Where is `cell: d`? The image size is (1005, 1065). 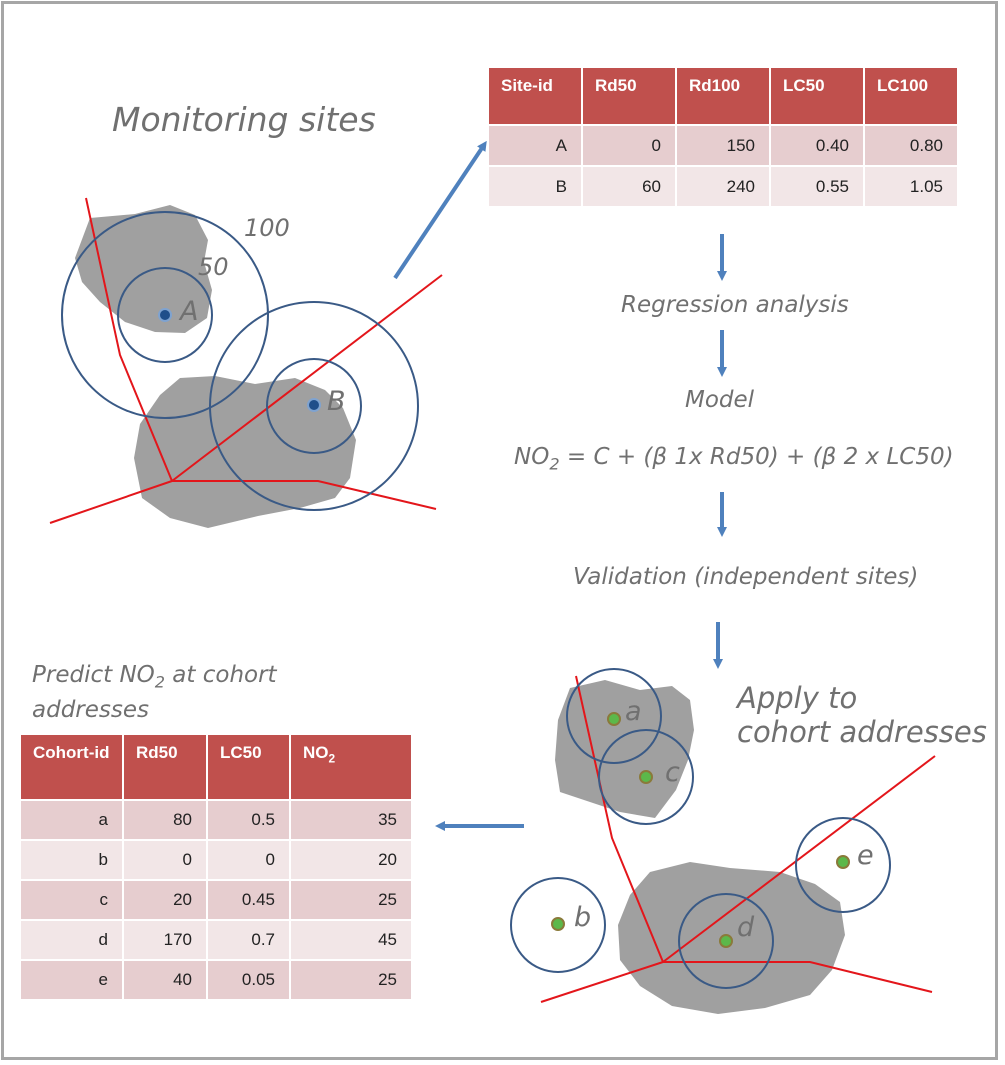
cell: d is located at coordinates (71, 940).